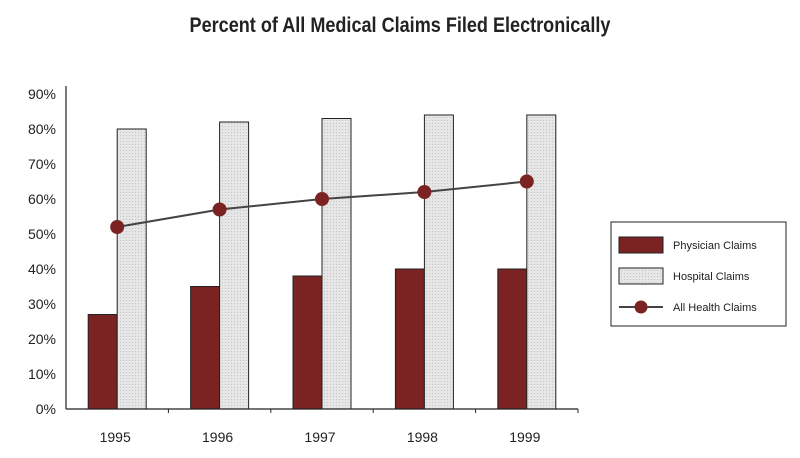  I want to click on all-health-claims-line, so click(322, 204).